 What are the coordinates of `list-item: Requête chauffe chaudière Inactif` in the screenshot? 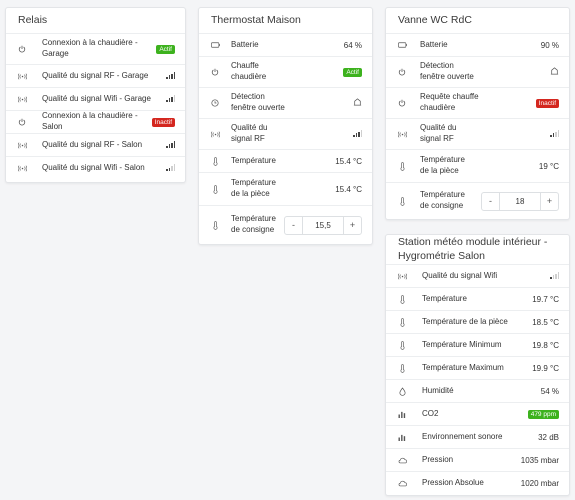 It's located at (477, 103).